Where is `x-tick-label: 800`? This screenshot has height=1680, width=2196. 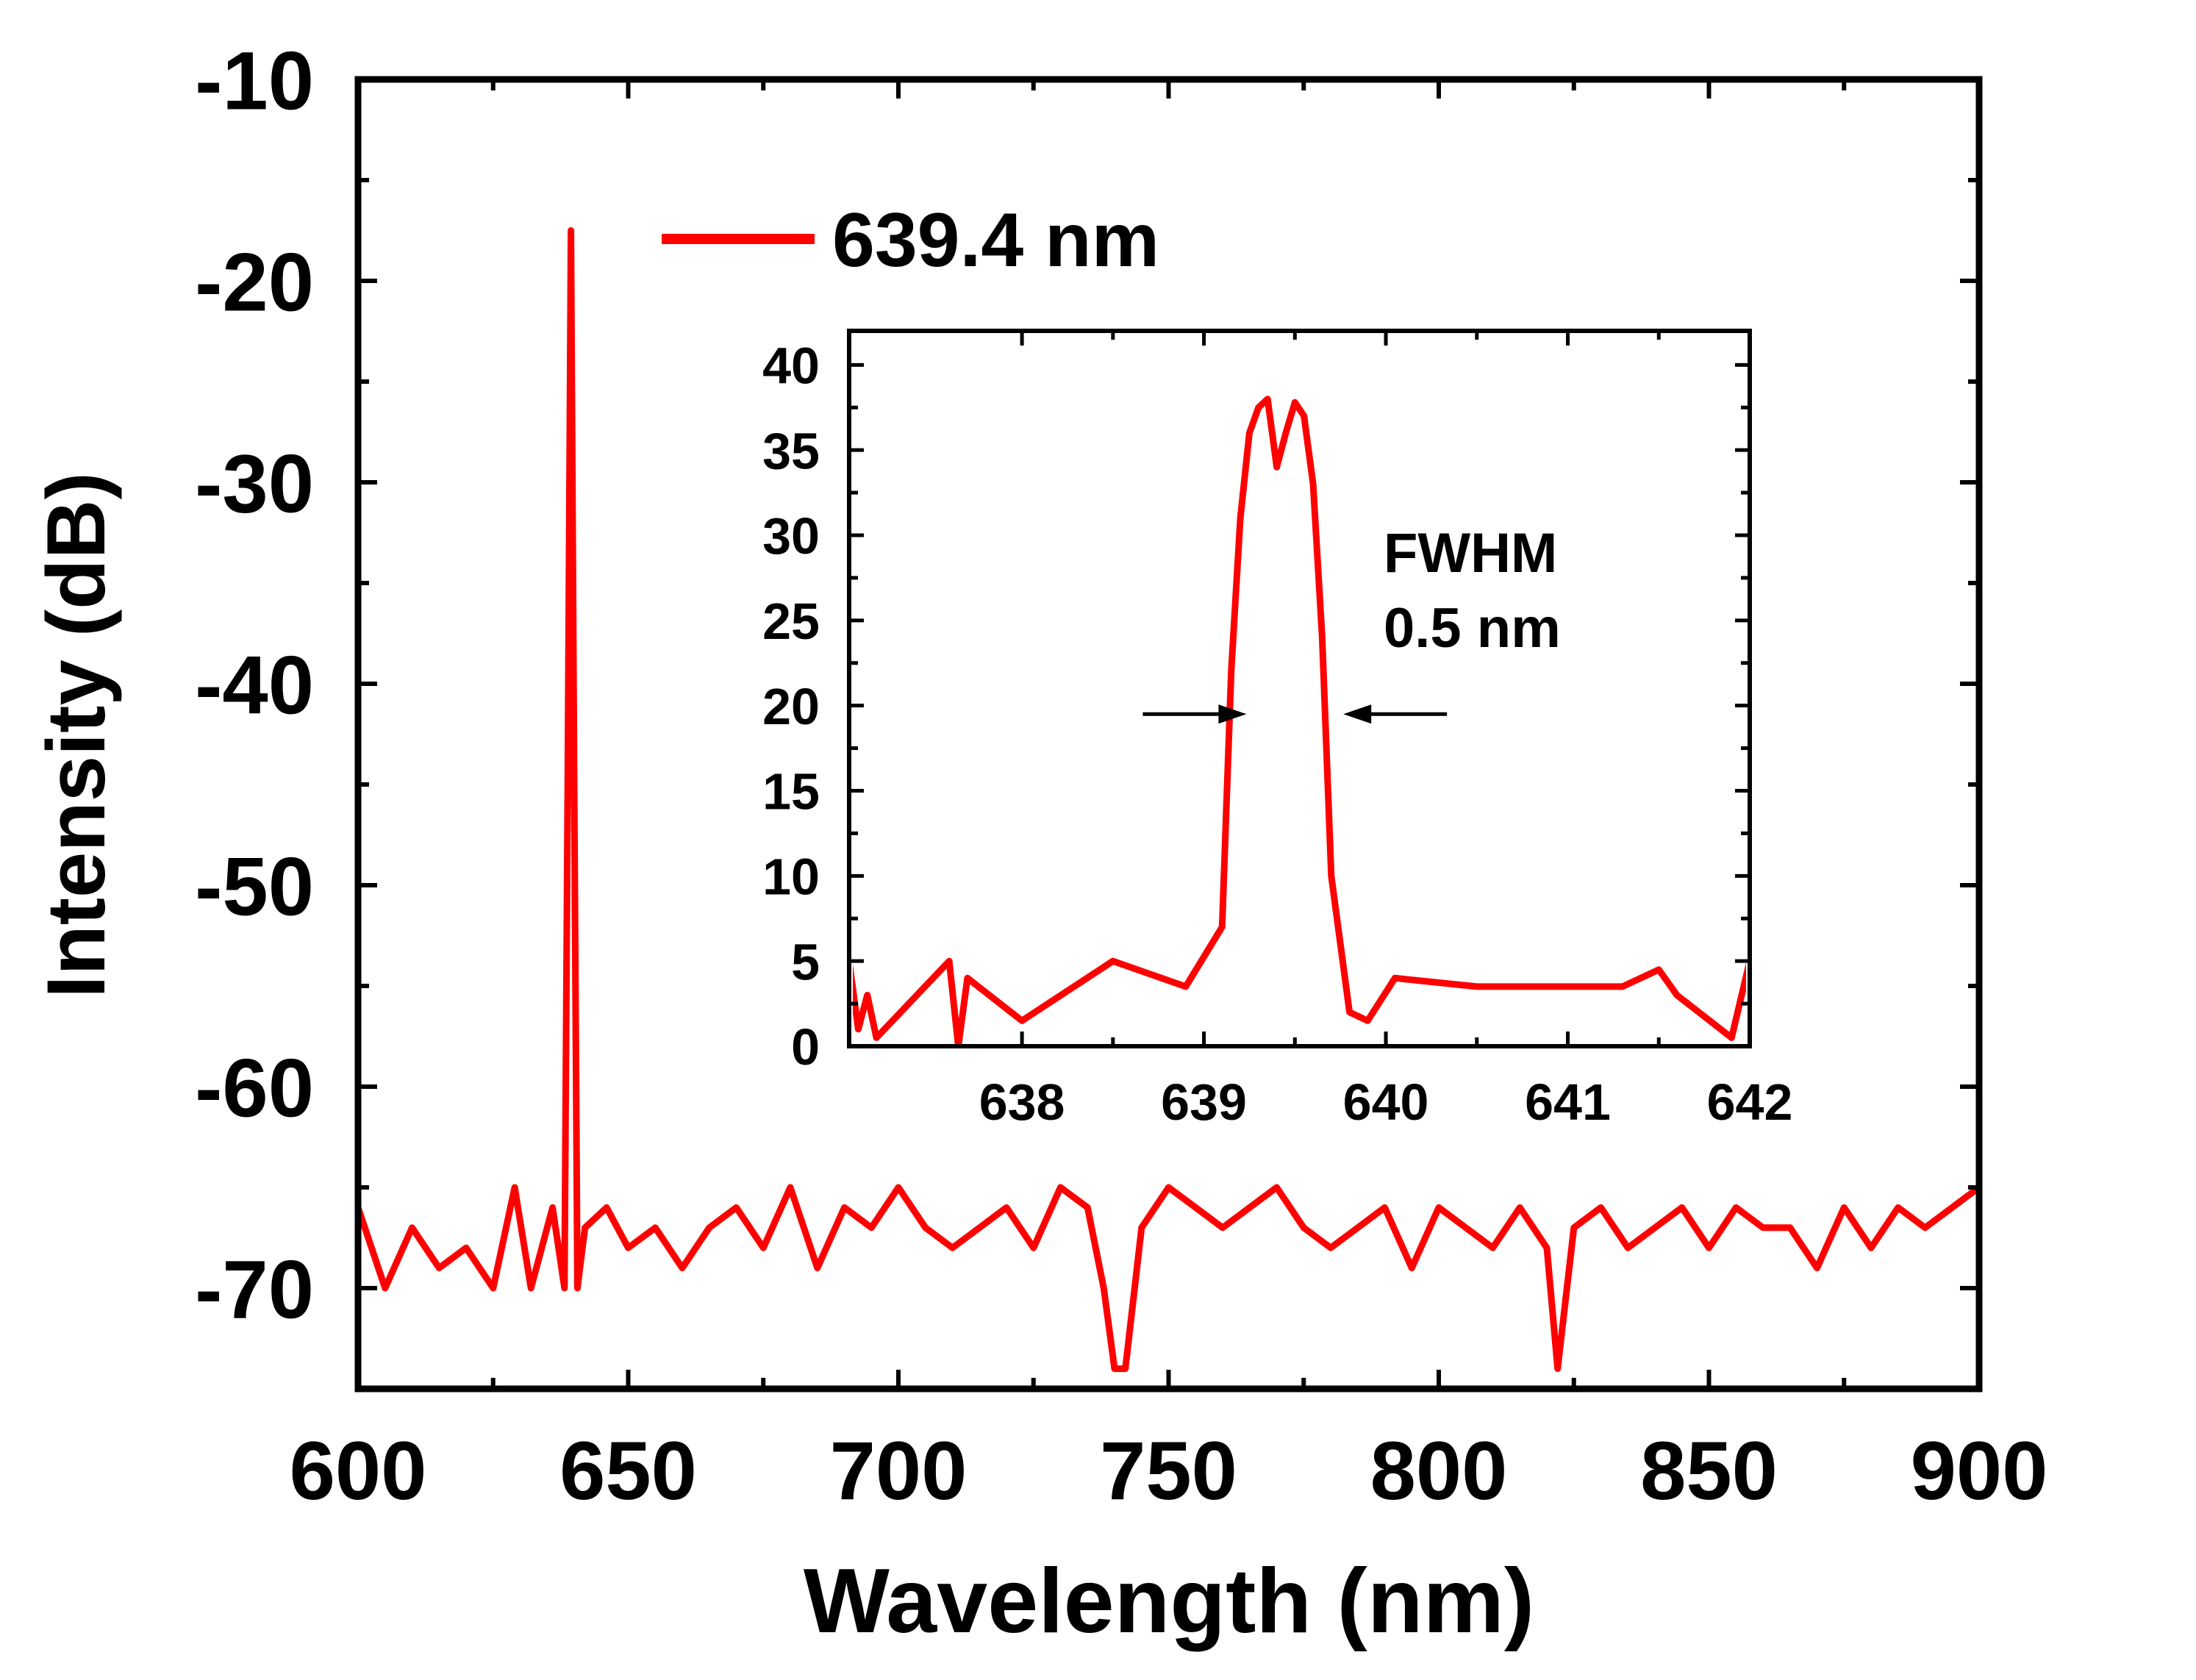
x-tick-label: 800 is located at coordinates (1439, 1471).